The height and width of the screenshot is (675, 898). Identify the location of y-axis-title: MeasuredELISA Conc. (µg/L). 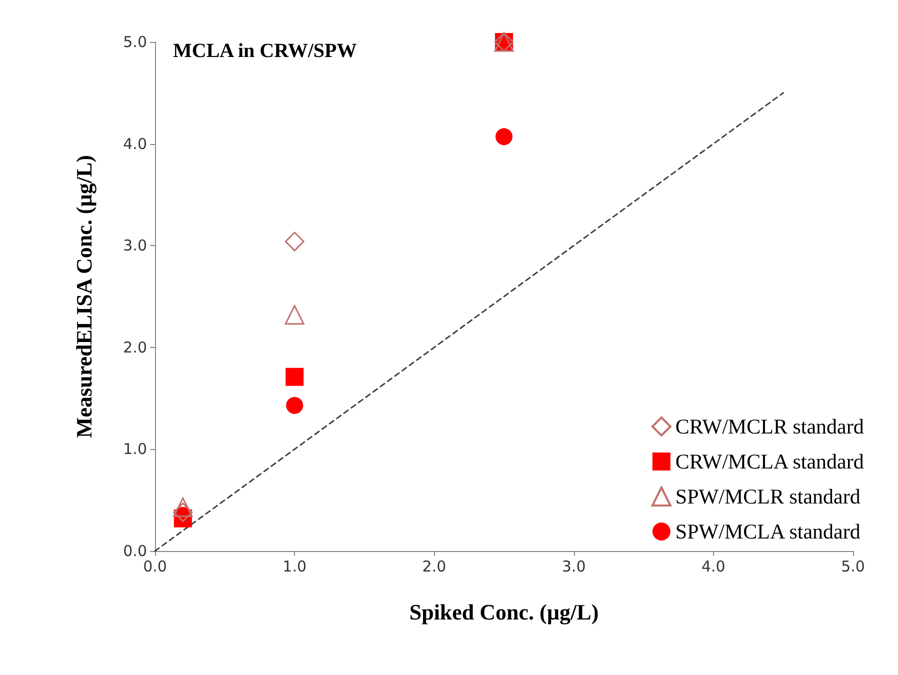
(84, 296).